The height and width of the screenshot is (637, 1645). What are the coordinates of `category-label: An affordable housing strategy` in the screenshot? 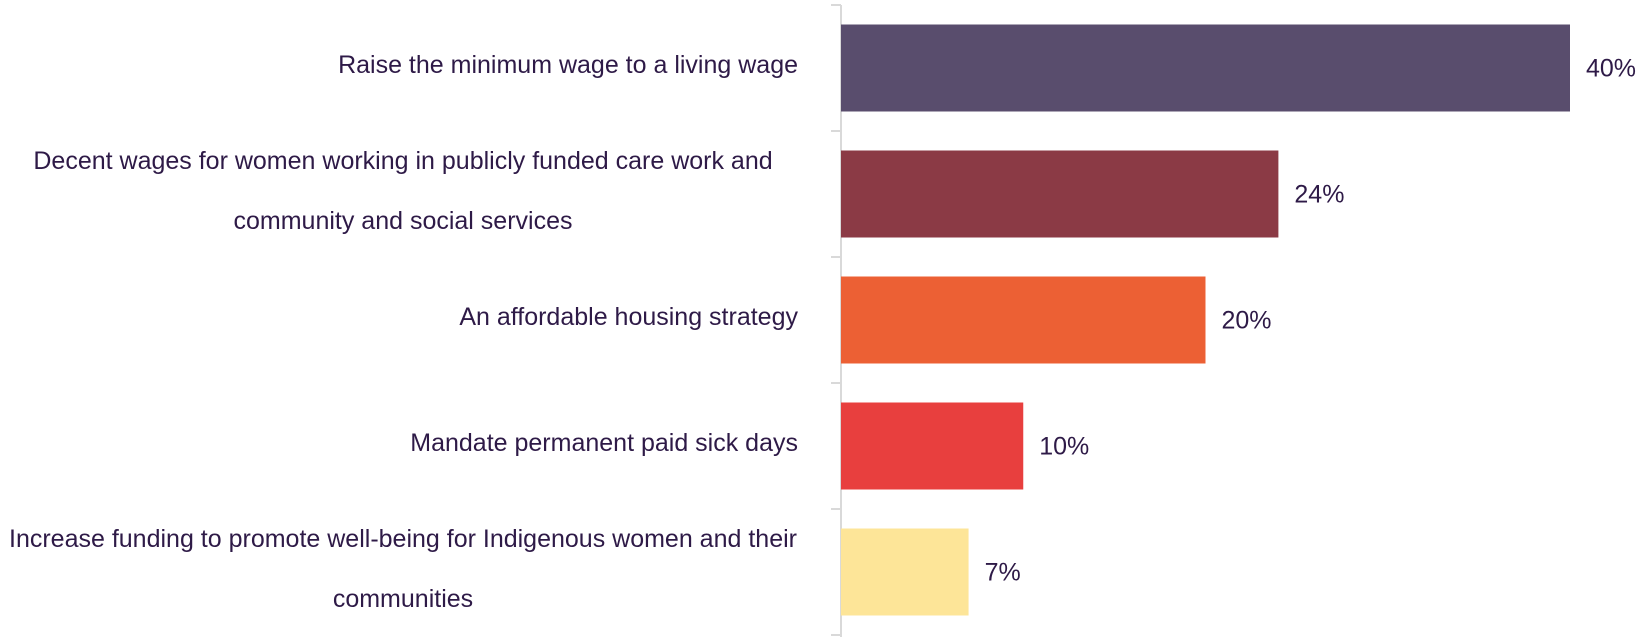 It's located at (628, 317).